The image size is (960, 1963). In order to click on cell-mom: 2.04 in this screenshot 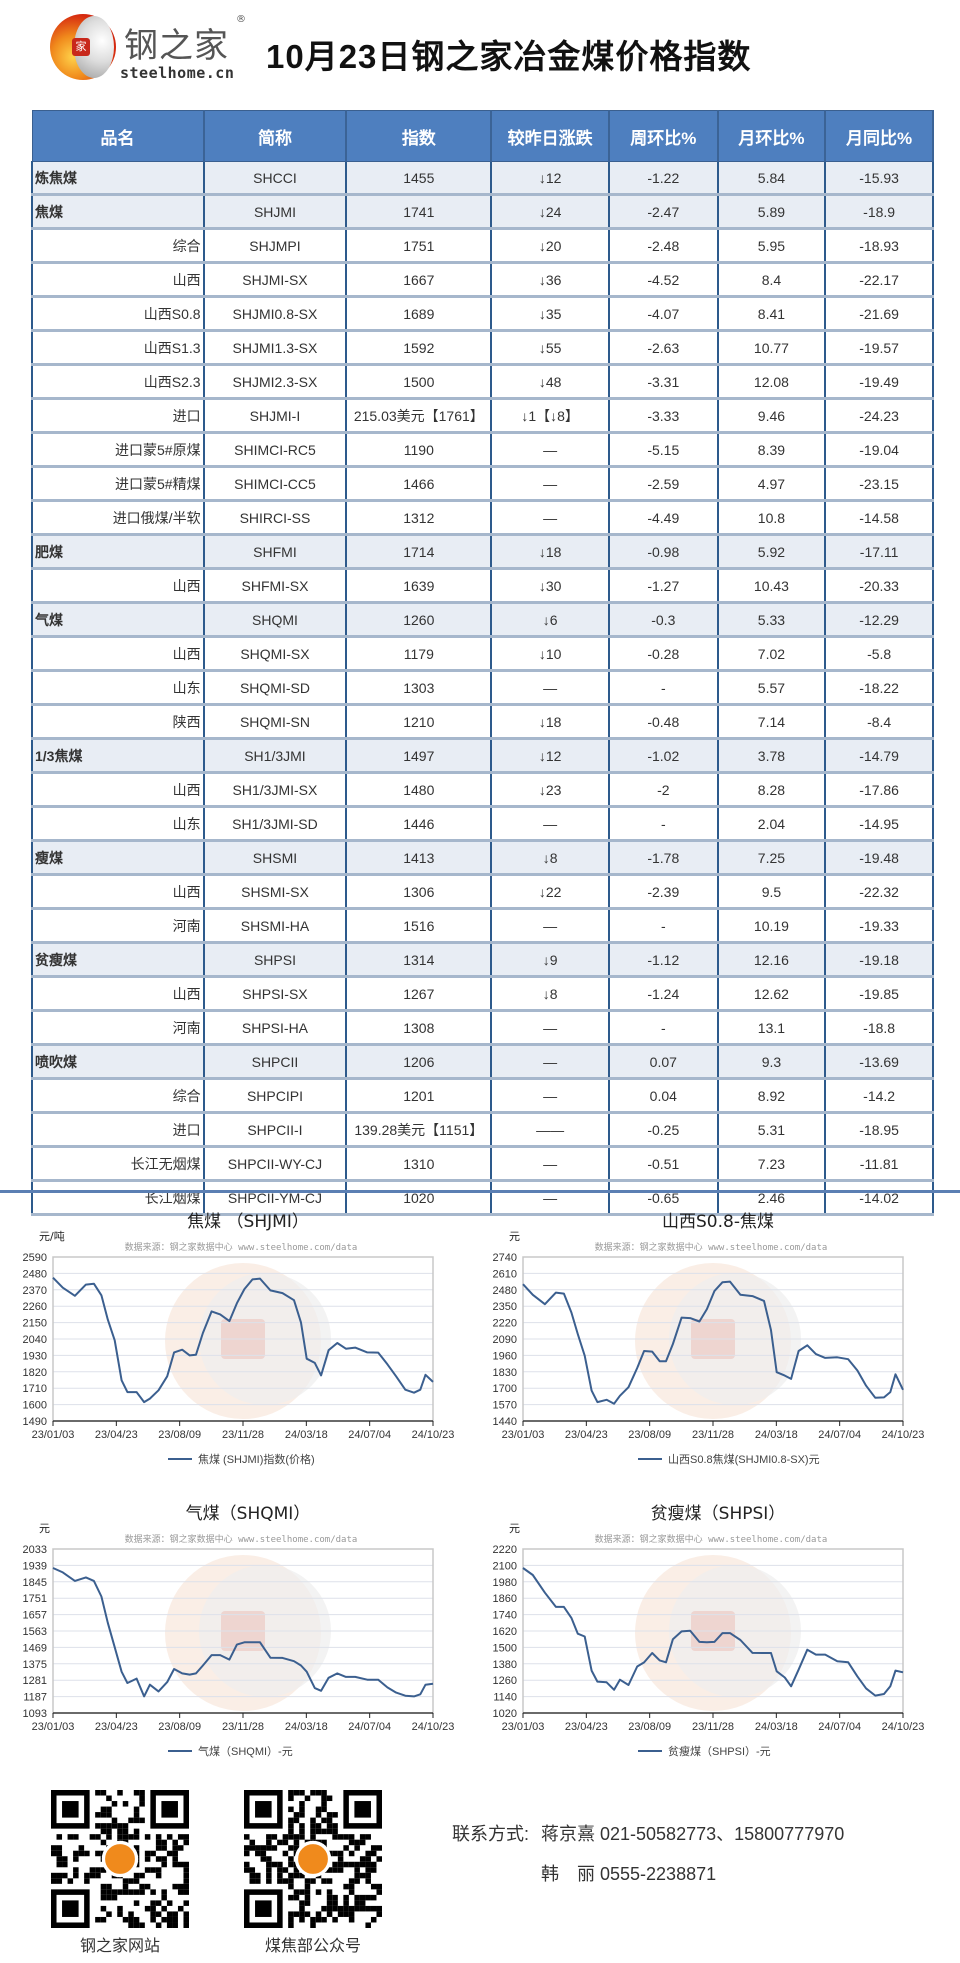, I will do `click(772, 824)`.